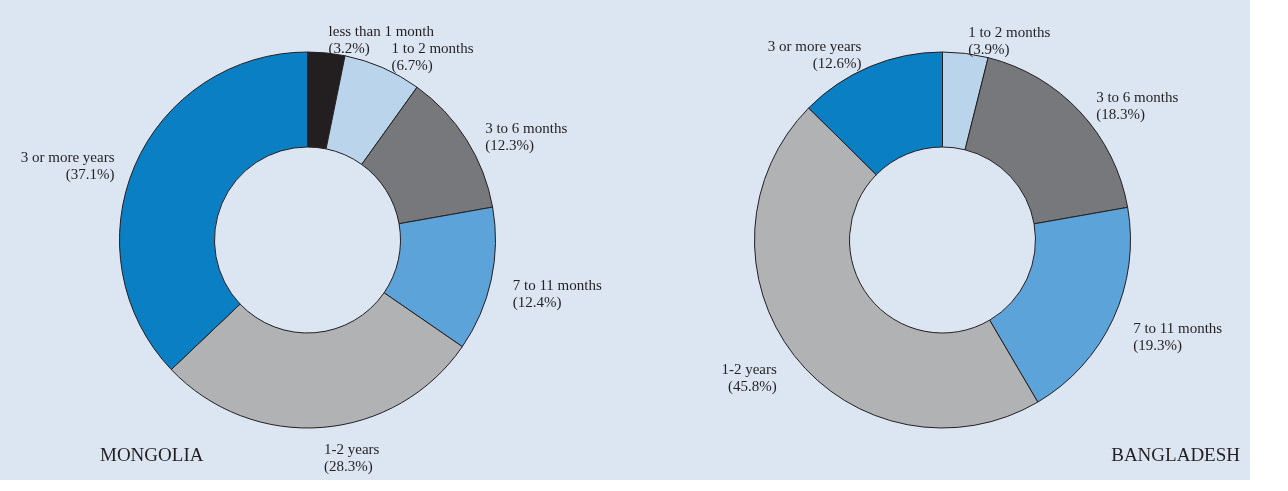 The height and width of the screenshot is (491, 1288). I want to click on data-label: (28.3%), so click(348, 467).